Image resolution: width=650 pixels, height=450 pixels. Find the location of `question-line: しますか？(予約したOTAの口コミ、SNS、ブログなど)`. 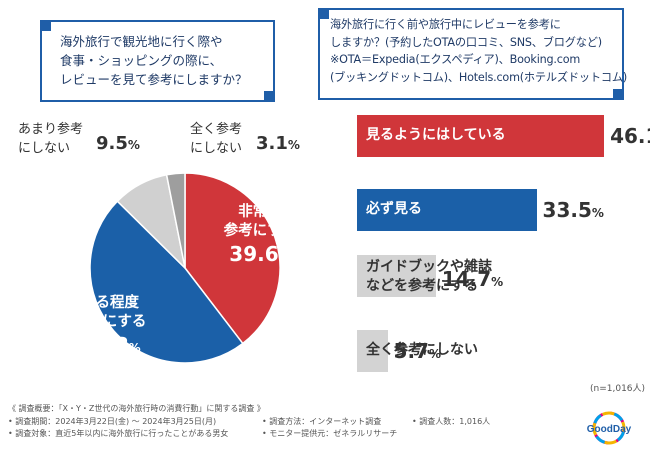

question-line: しますか？(予約したOTAの口コミ、SNS、ブログなど) is located at coordinates (466, 42).